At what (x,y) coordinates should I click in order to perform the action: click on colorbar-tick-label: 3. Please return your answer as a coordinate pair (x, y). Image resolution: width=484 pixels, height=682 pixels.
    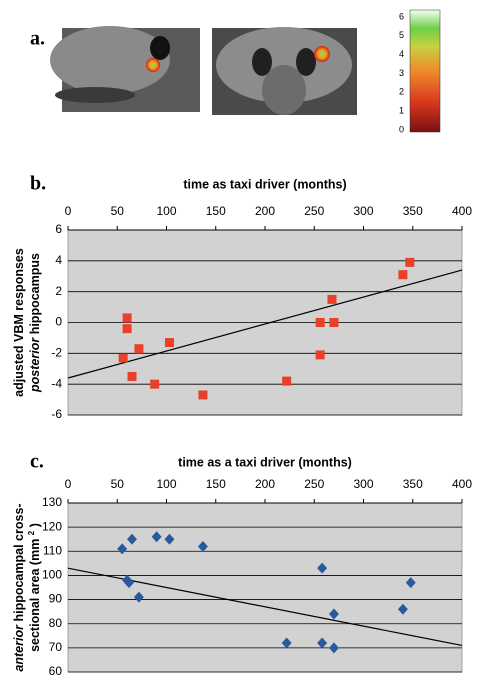
    Looking at the image, I should click on (401, 73).